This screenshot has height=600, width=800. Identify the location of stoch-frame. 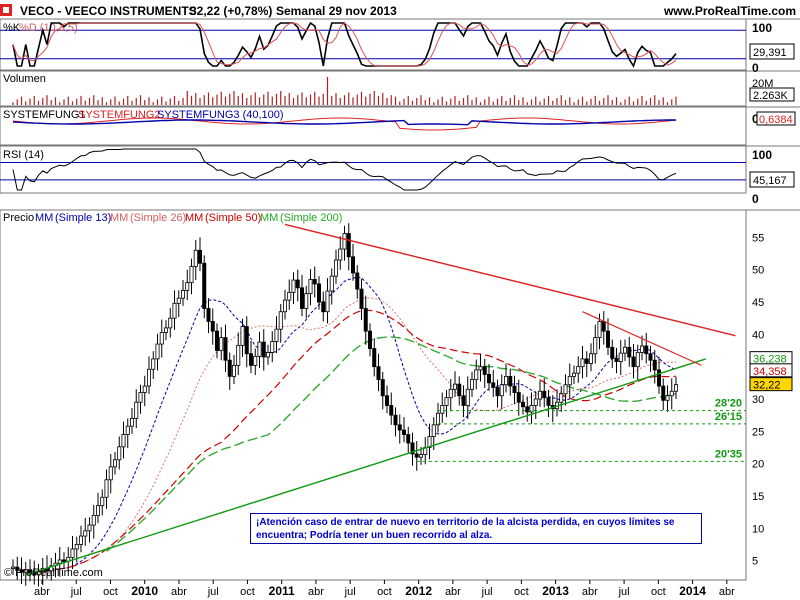
(373, 44).